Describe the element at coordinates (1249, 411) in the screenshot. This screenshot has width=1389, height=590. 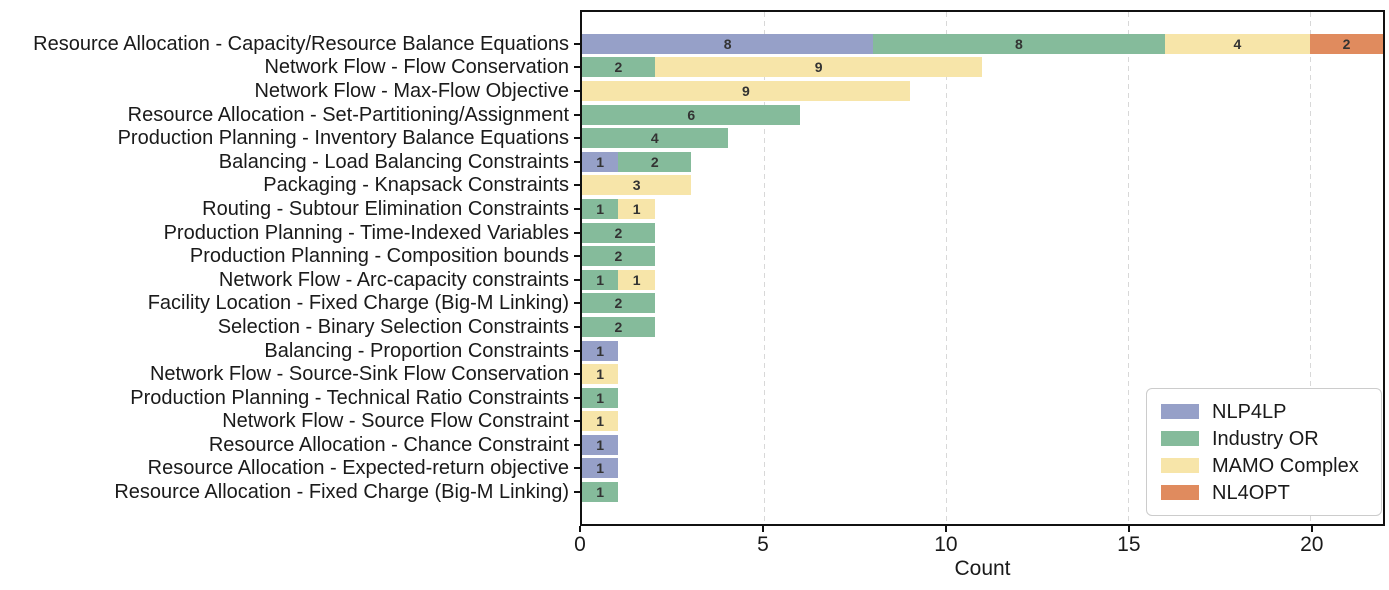
I see `legend-label: NLP4LP` at that location.